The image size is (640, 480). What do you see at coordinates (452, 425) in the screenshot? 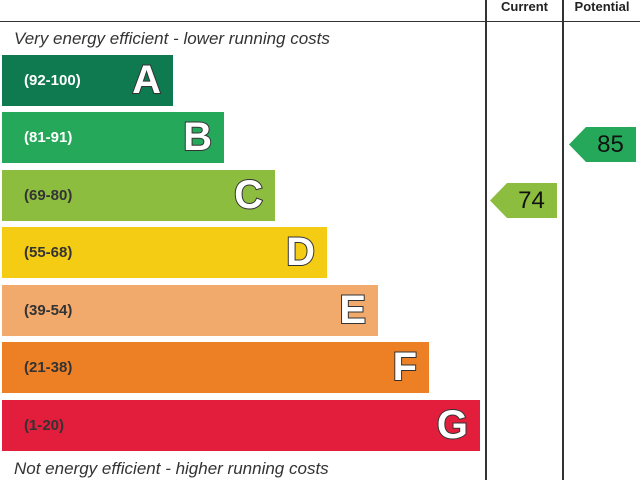
I see `band-letter: G` at bounding box center [452, 425].